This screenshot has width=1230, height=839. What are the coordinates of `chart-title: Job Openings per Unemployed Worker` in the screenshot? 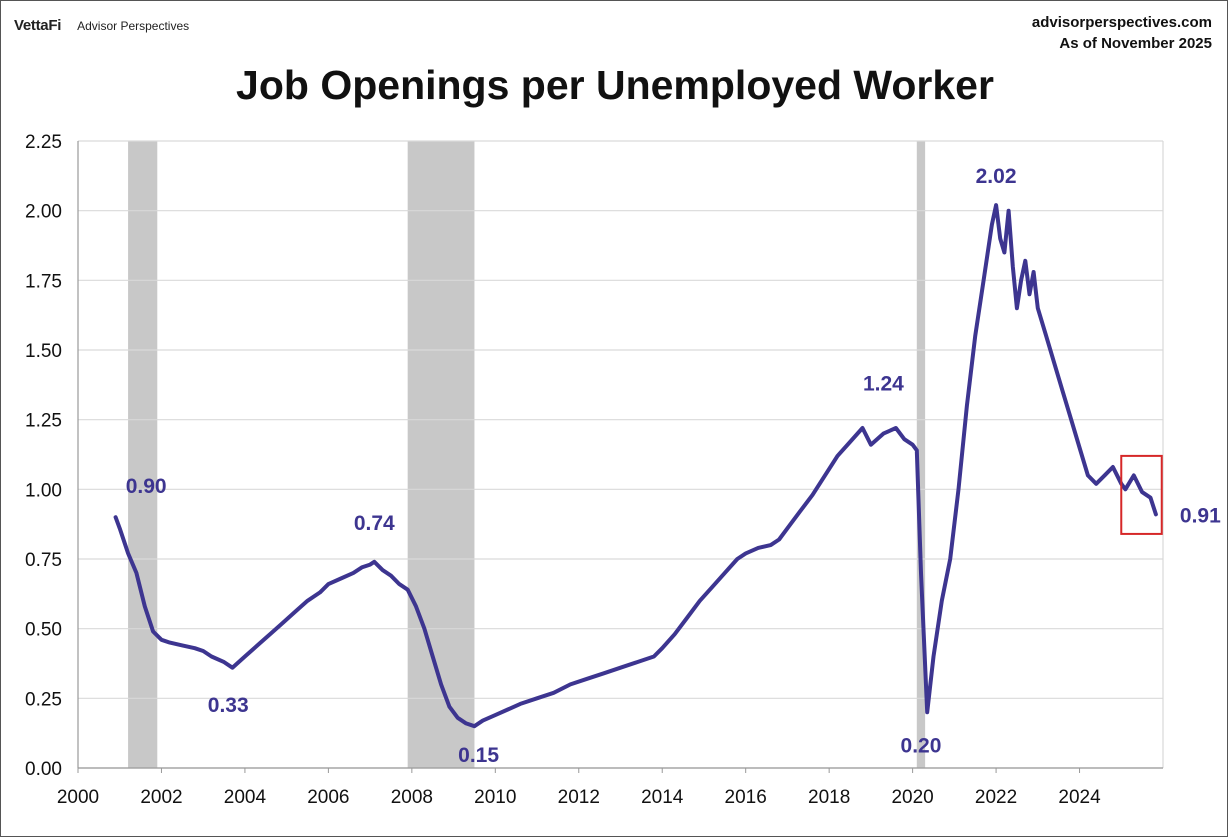 It's located at (615, 85).